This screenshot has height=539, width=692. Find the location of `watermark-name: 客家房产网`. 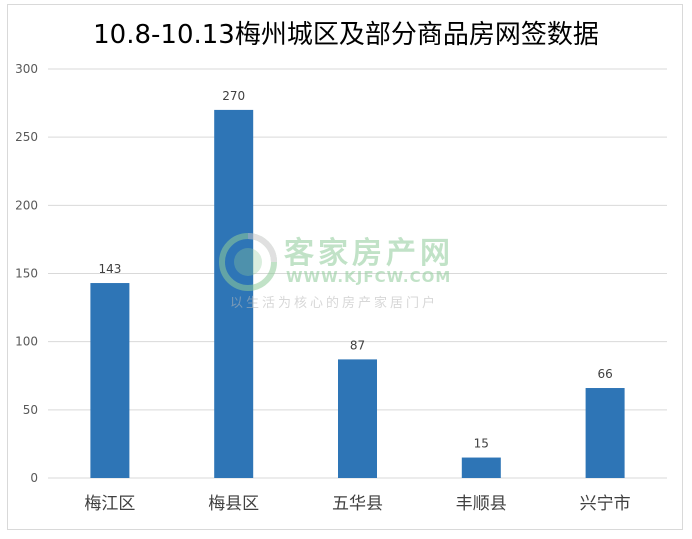

watermark-name: 客家房产网 is located at coordinates (369, 253).